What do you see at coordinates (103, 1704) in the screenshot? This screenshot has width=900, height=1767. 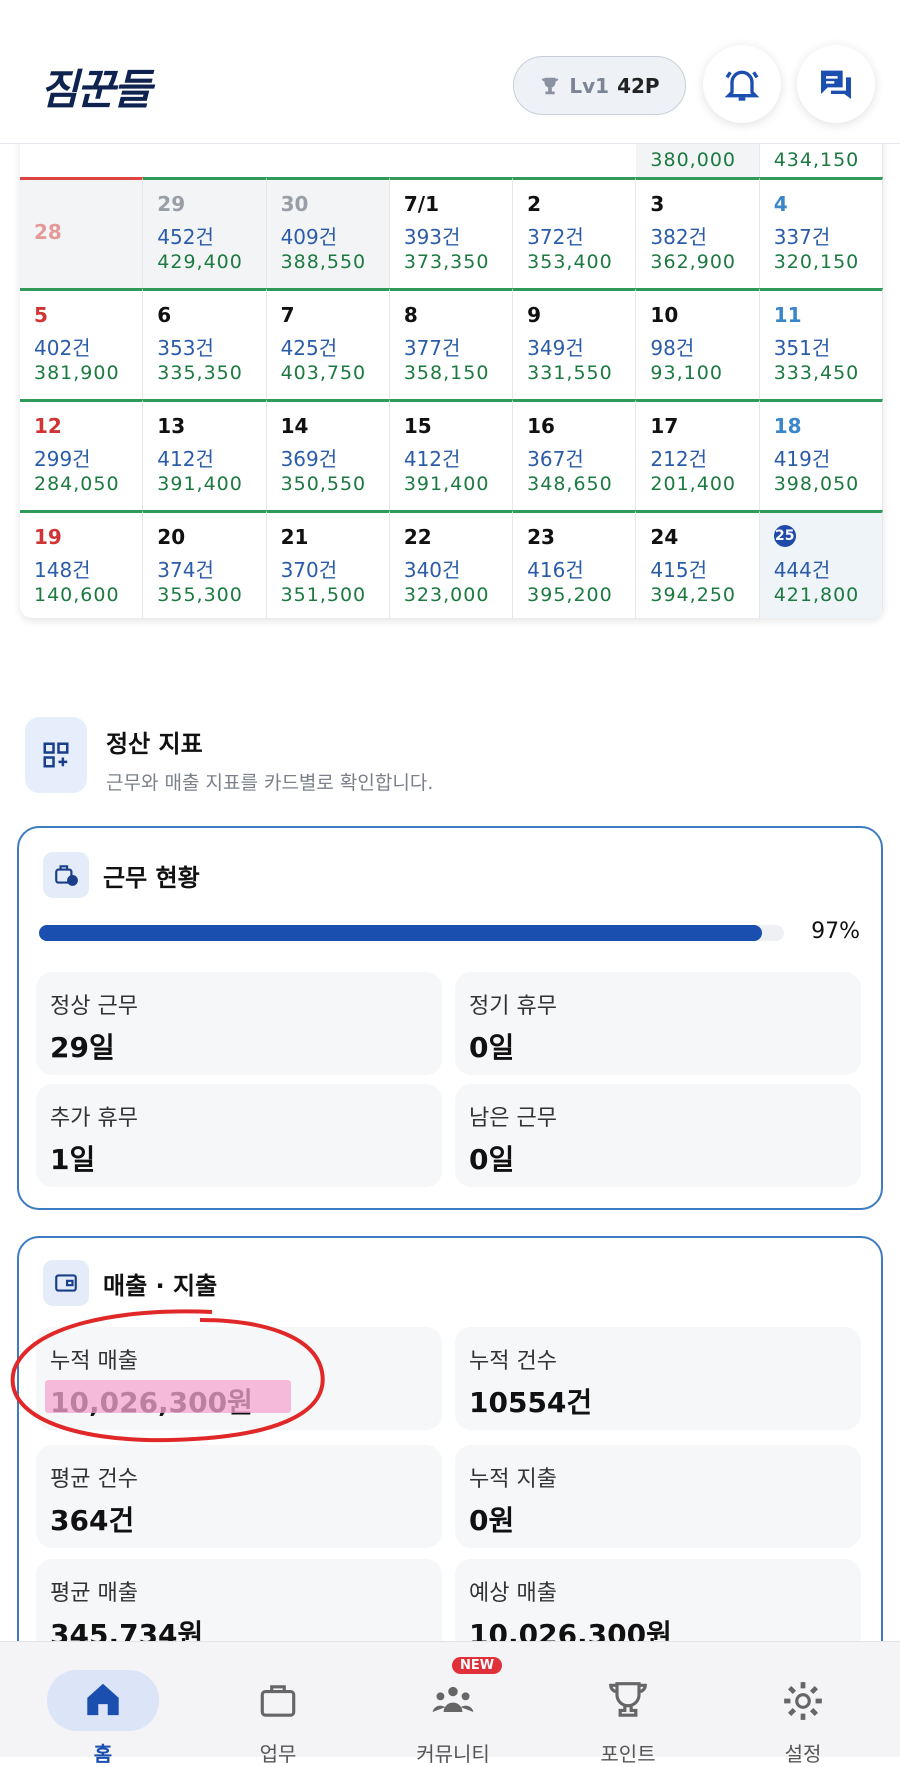 I see `nav-item: 홈` at bounding box center [103, 1704].